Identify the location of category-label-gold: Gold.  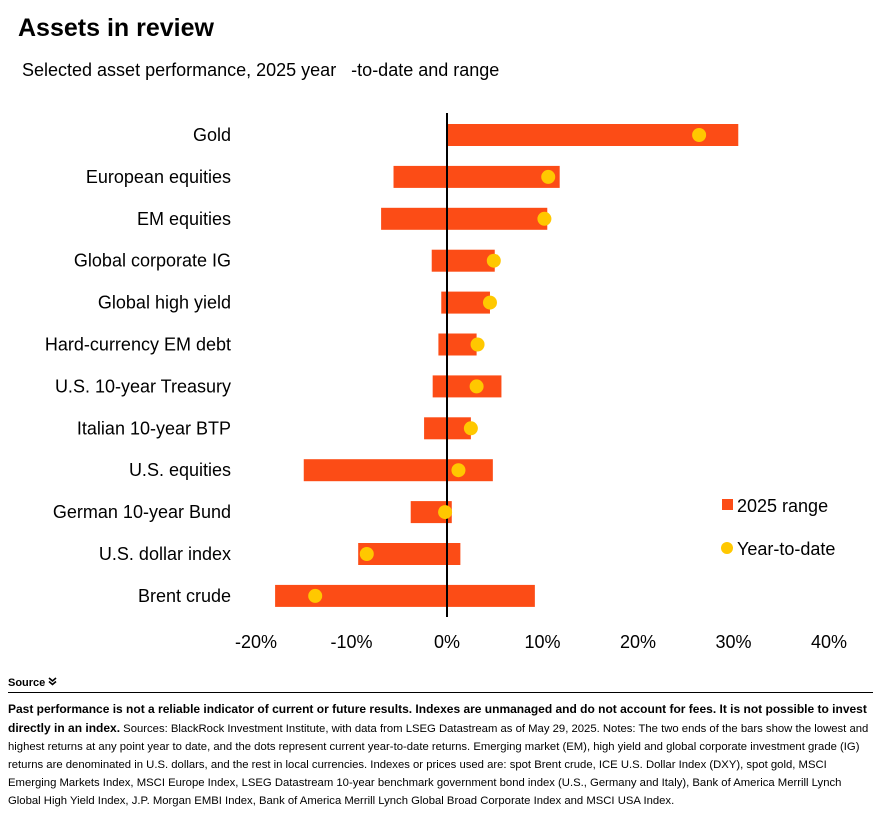
(212, 135).